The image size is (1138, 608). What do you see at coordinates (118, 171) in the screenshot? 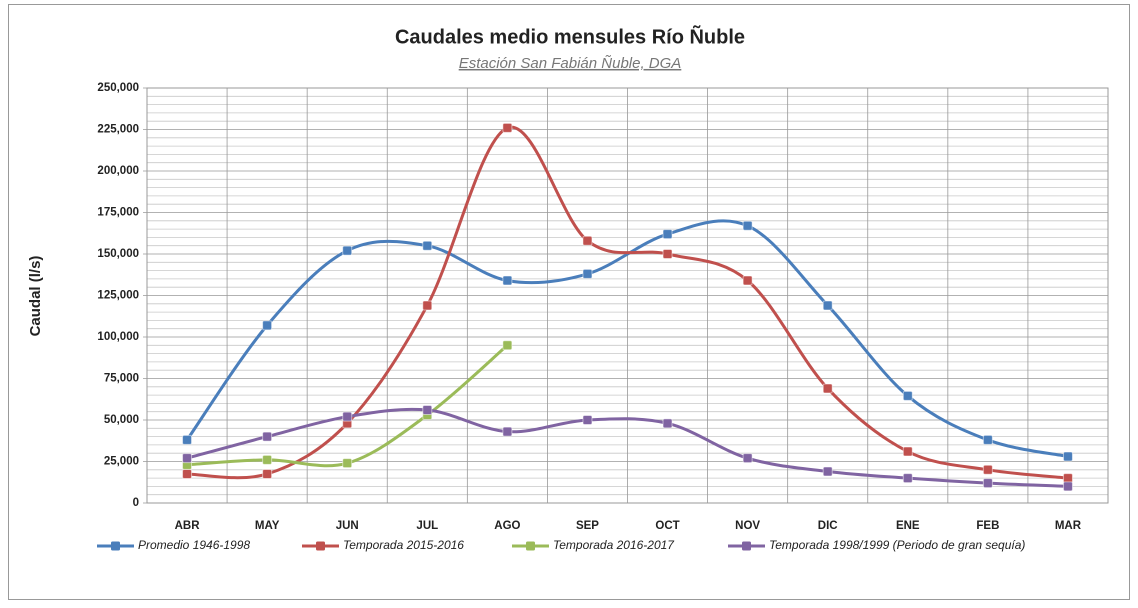
I see `y-tick-label: 200,000` at bounding box center [118, 171].